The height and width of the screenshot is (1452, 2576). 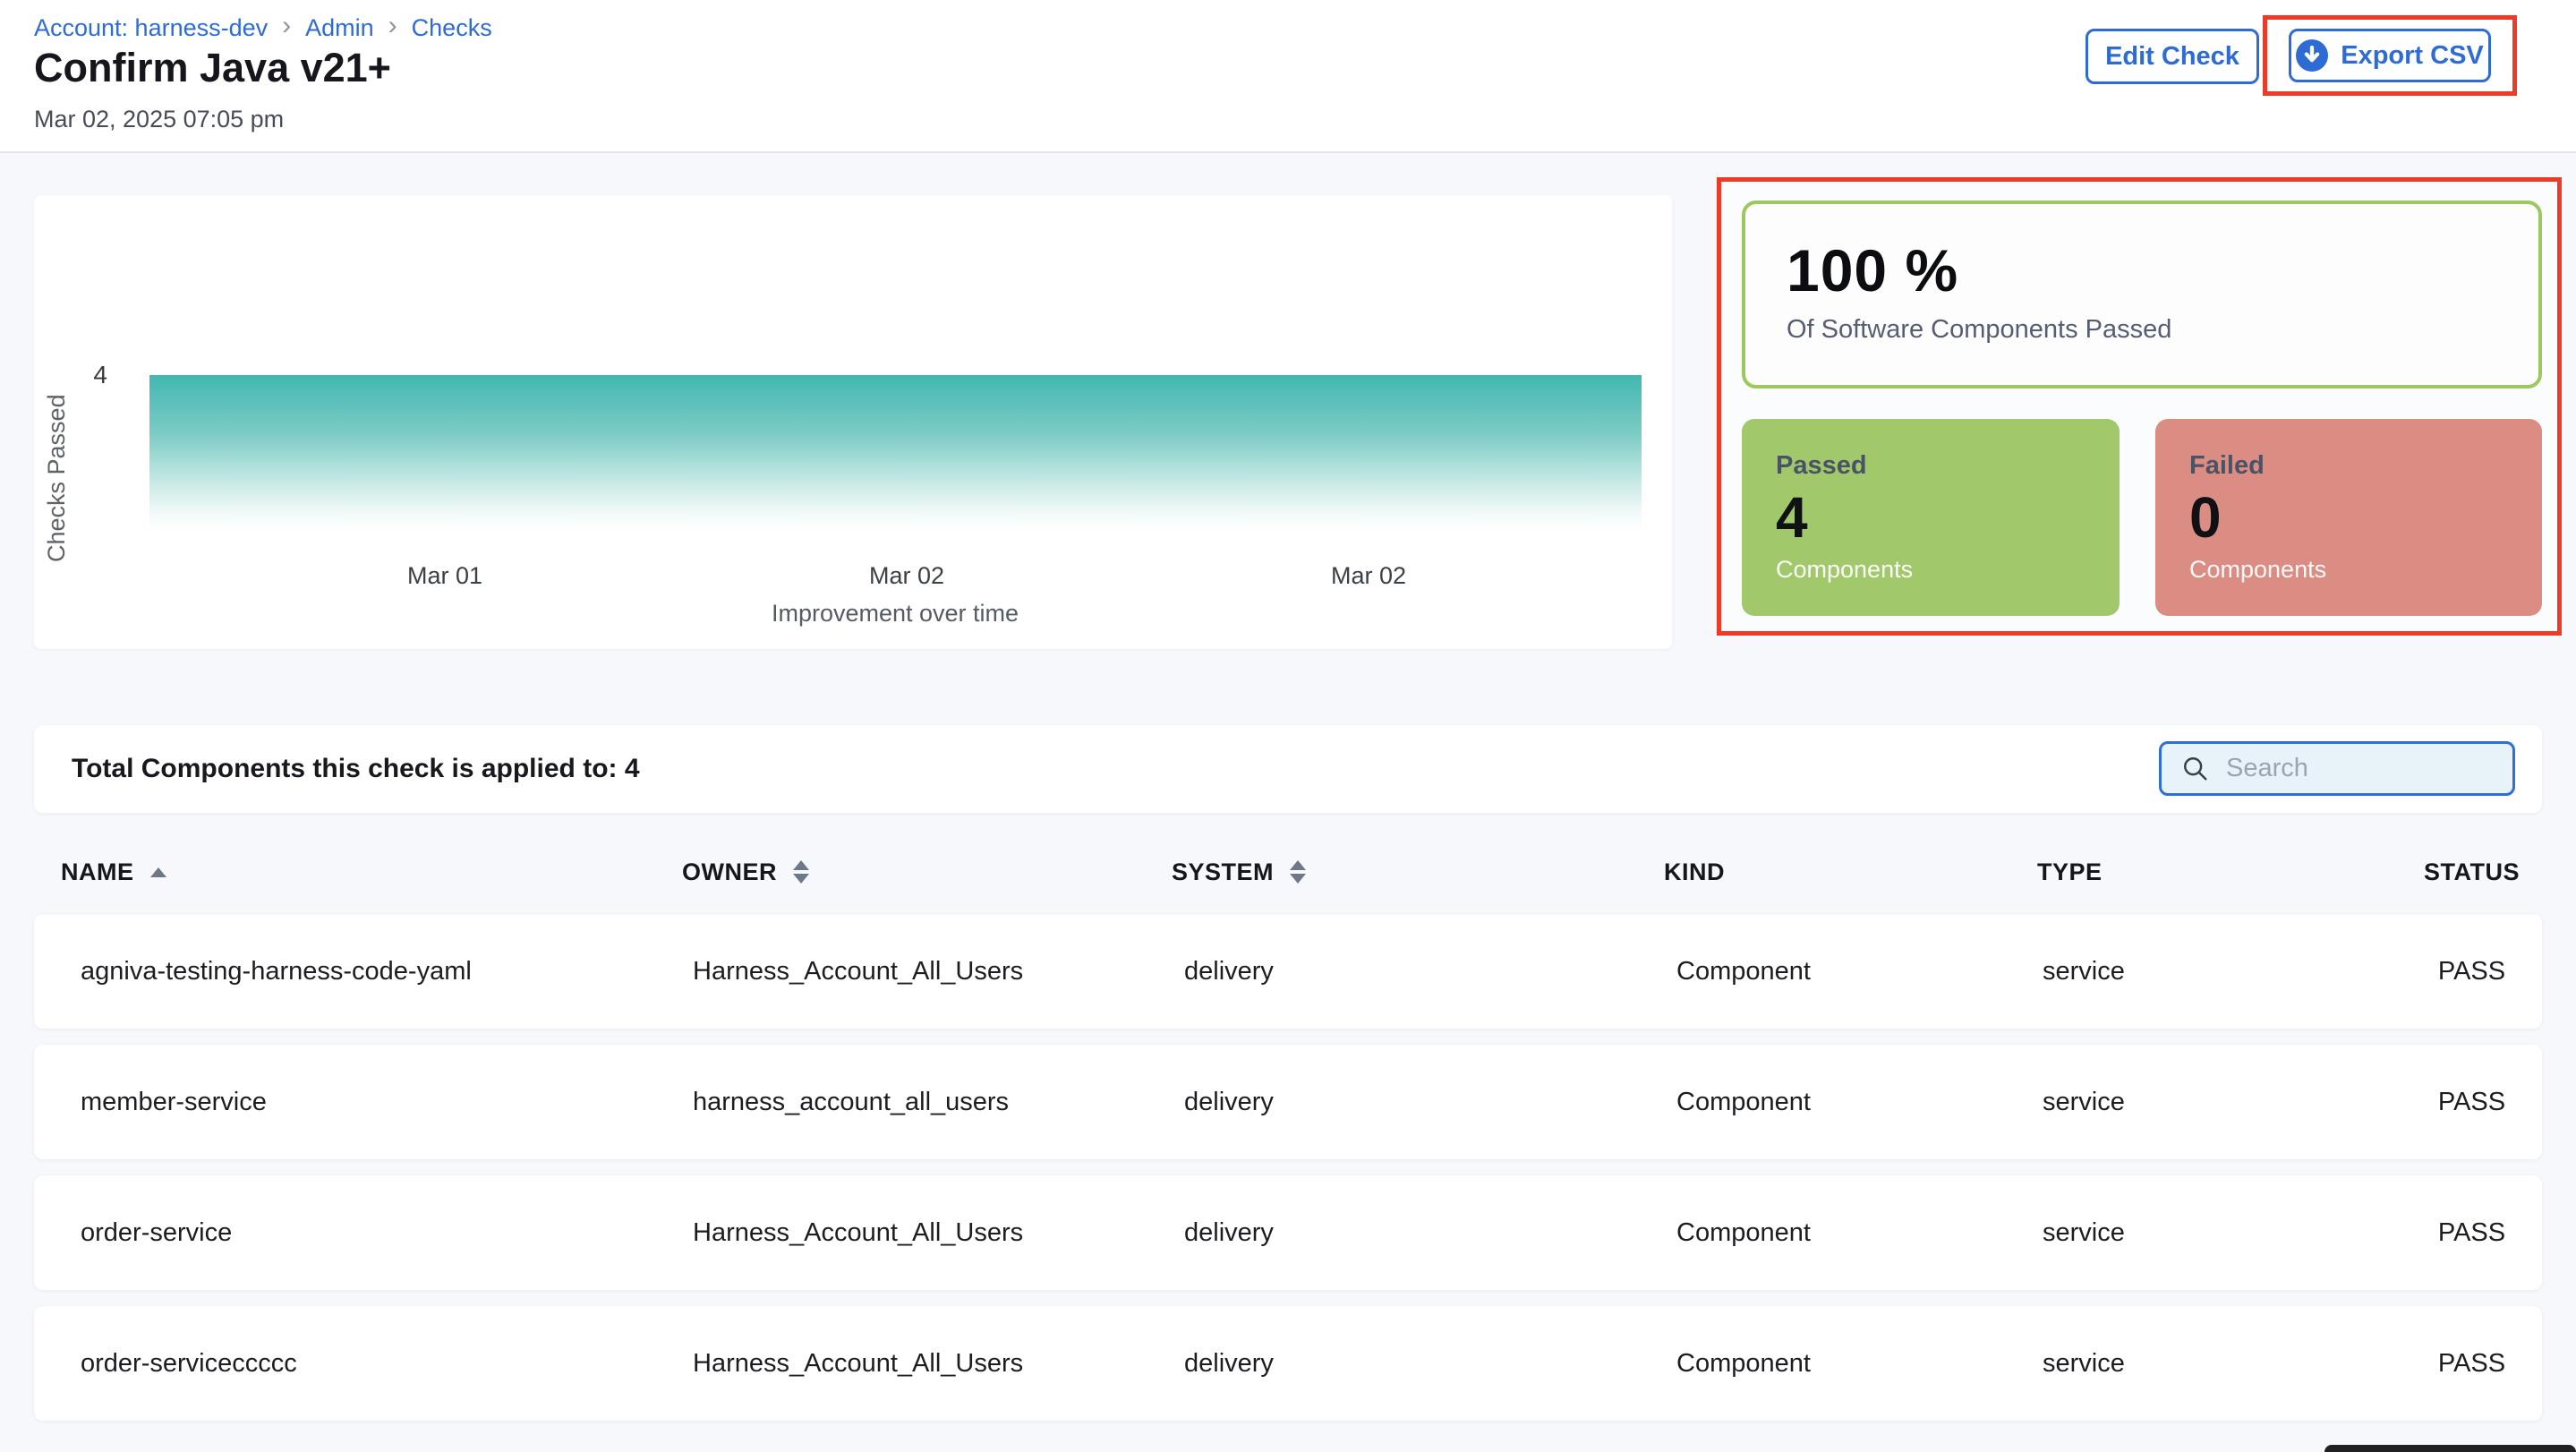 What do you see at coordinates (2312, 55) in the screenshot?
I see `download-icon` at bounding box center [2312, 55].